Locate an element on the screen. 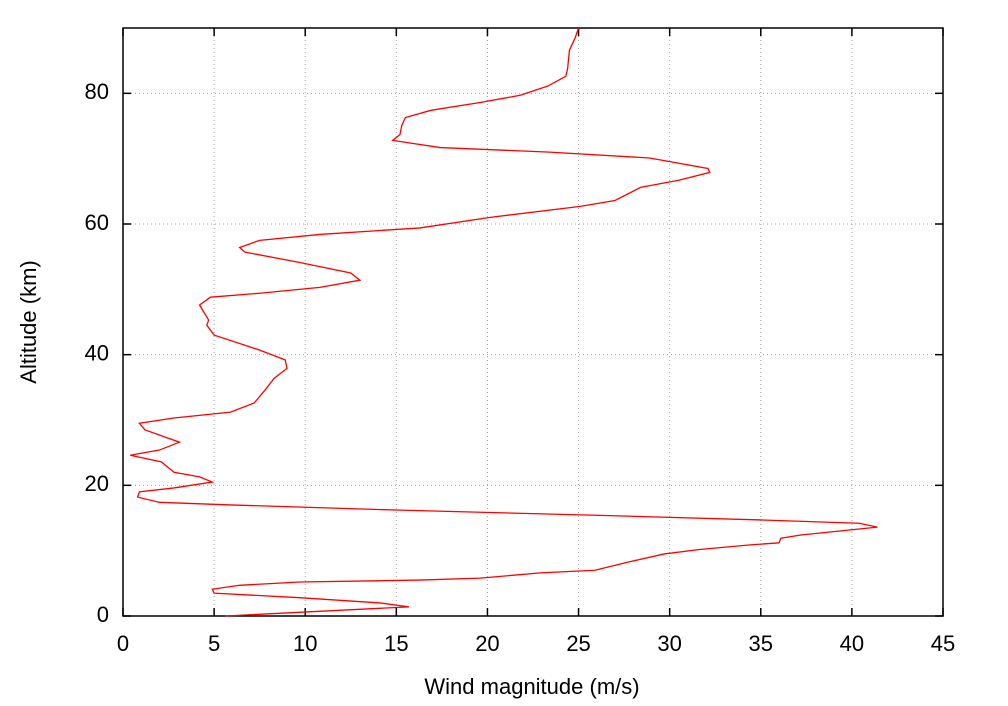 This screenshot has height=706, width=1008. y-tick-label: 20 is located at coordinates (97, 483).